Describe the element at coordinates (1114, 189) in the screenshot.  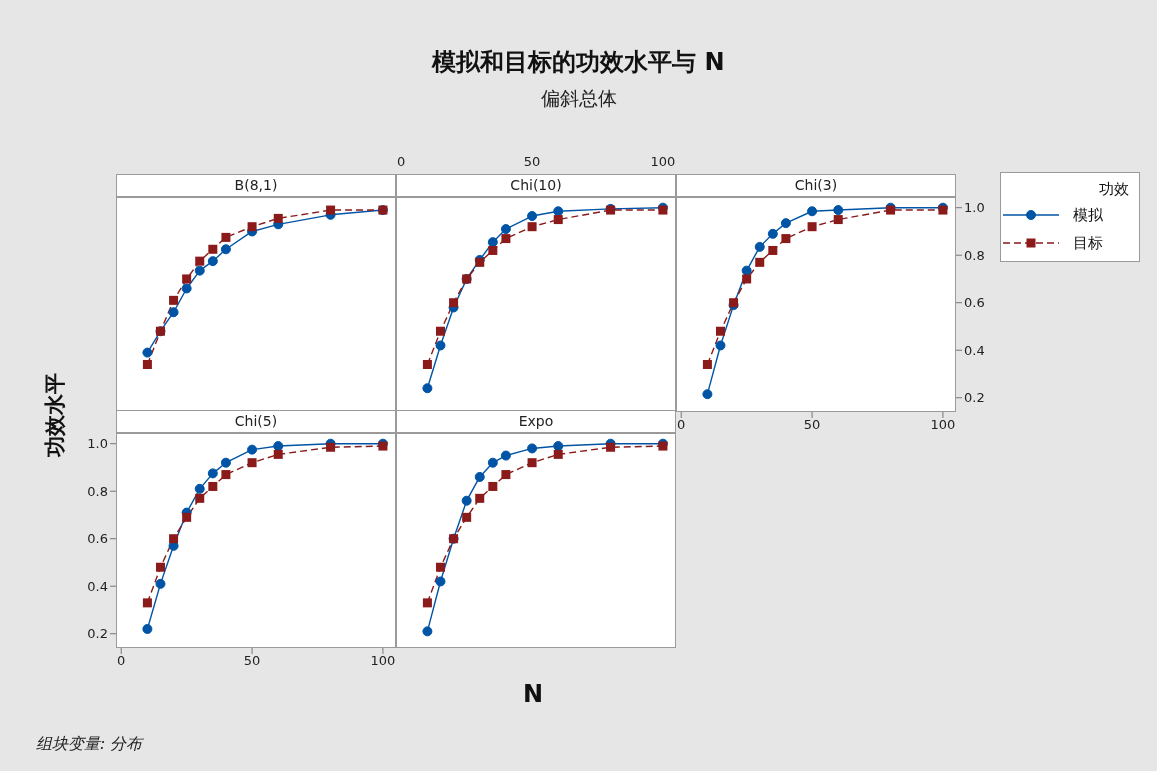
I see `legend-title: 功效` at that location.